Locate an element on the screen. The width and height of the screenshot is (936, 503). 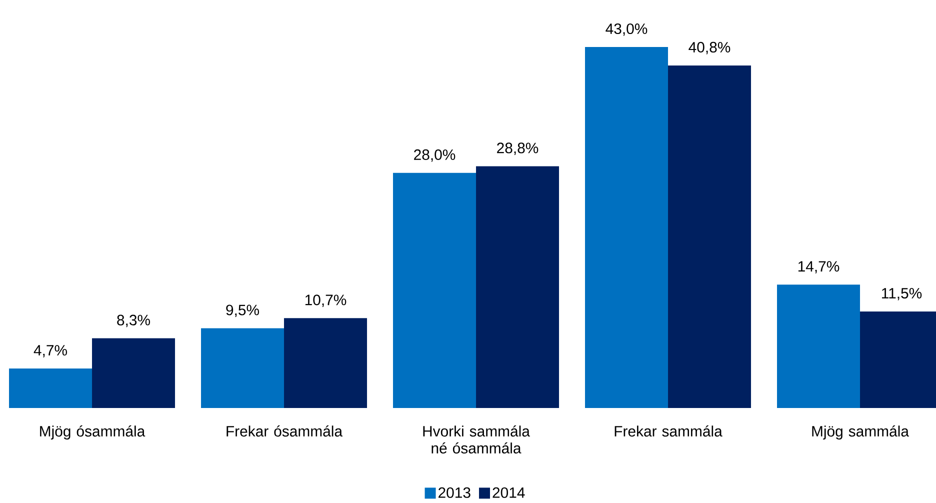
data-label: 28,0% is located at coordinates (435, 155).